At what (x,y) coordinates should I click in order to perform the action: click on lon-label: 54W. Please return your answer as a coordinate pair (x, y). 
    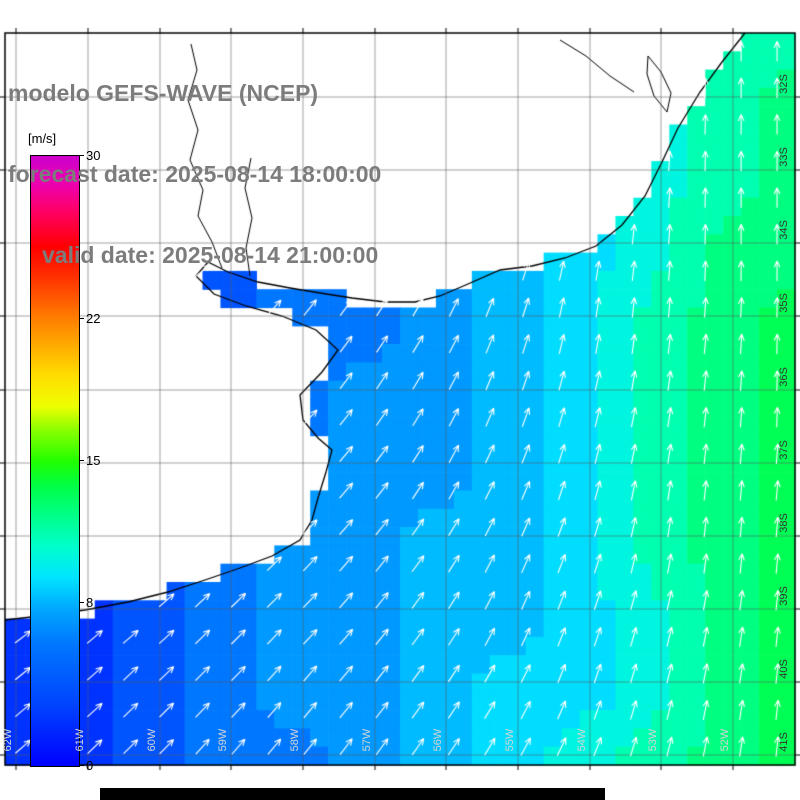
    Looking at the image, I should click on (582, 740).